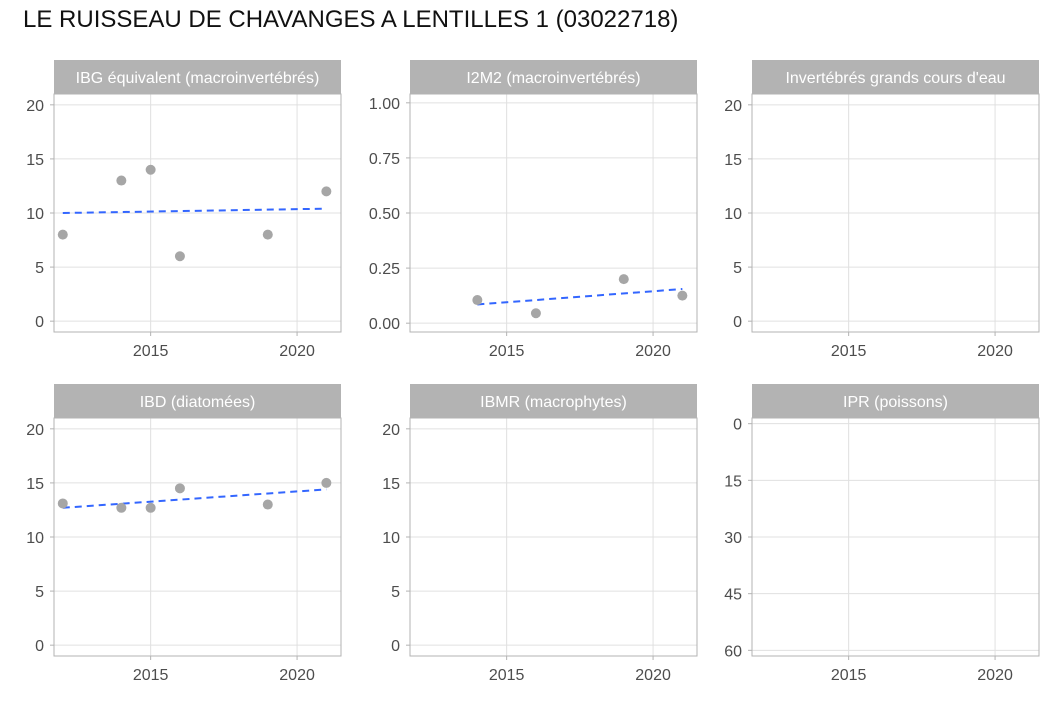 The image size is (1062, 708). I want to click on facet-title: Invertébrés grands cours d'eau, so click(895, 78).